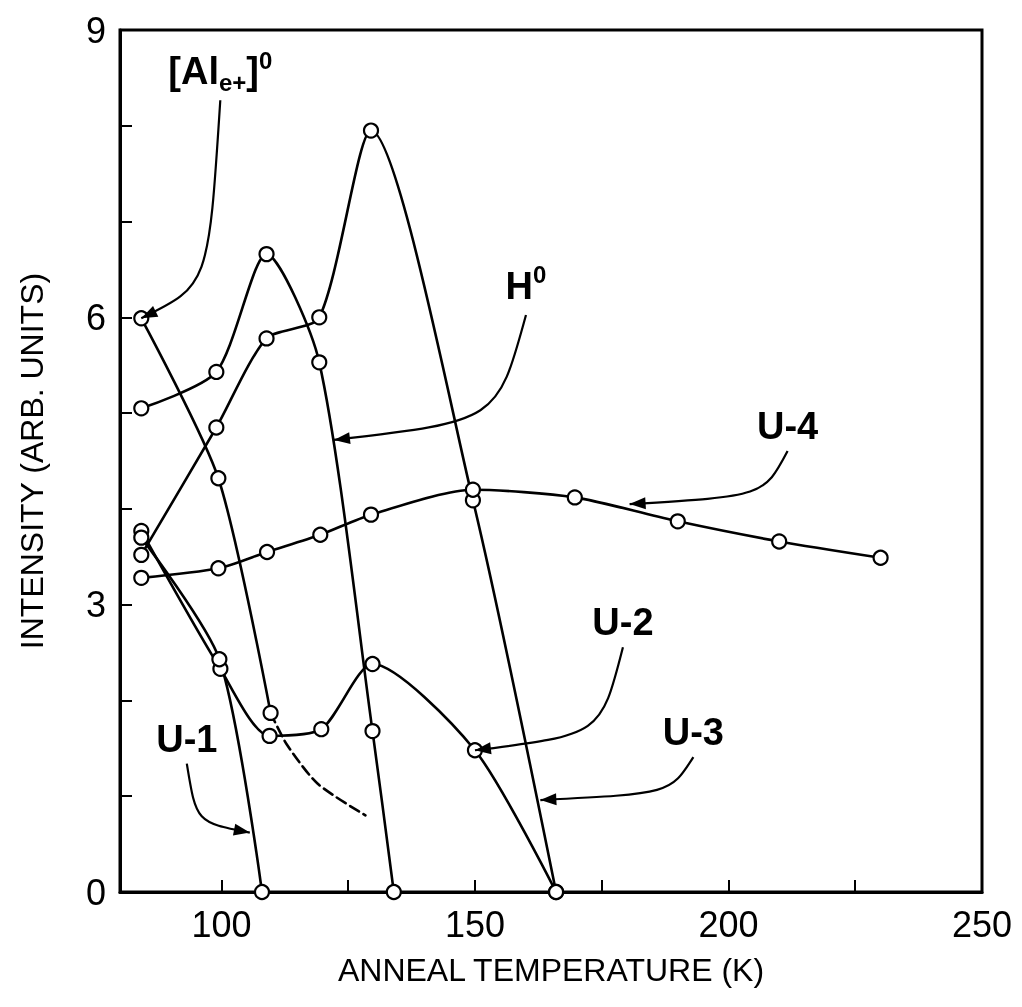  What do you see at coordinates (95, 892) in the screenshot?
I see `y-tick-label: 0` at bounding box center [95, 892].